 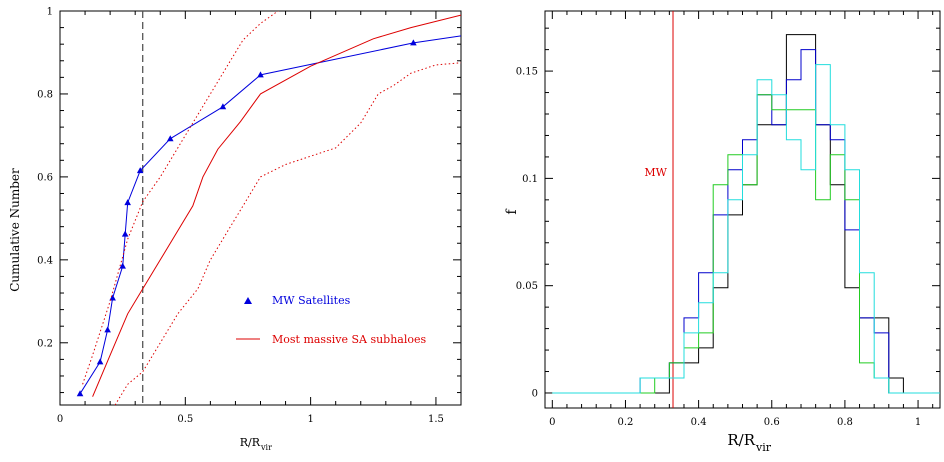 I want to click on legend-marker-mw-satellites, so click(x=248, y=300).